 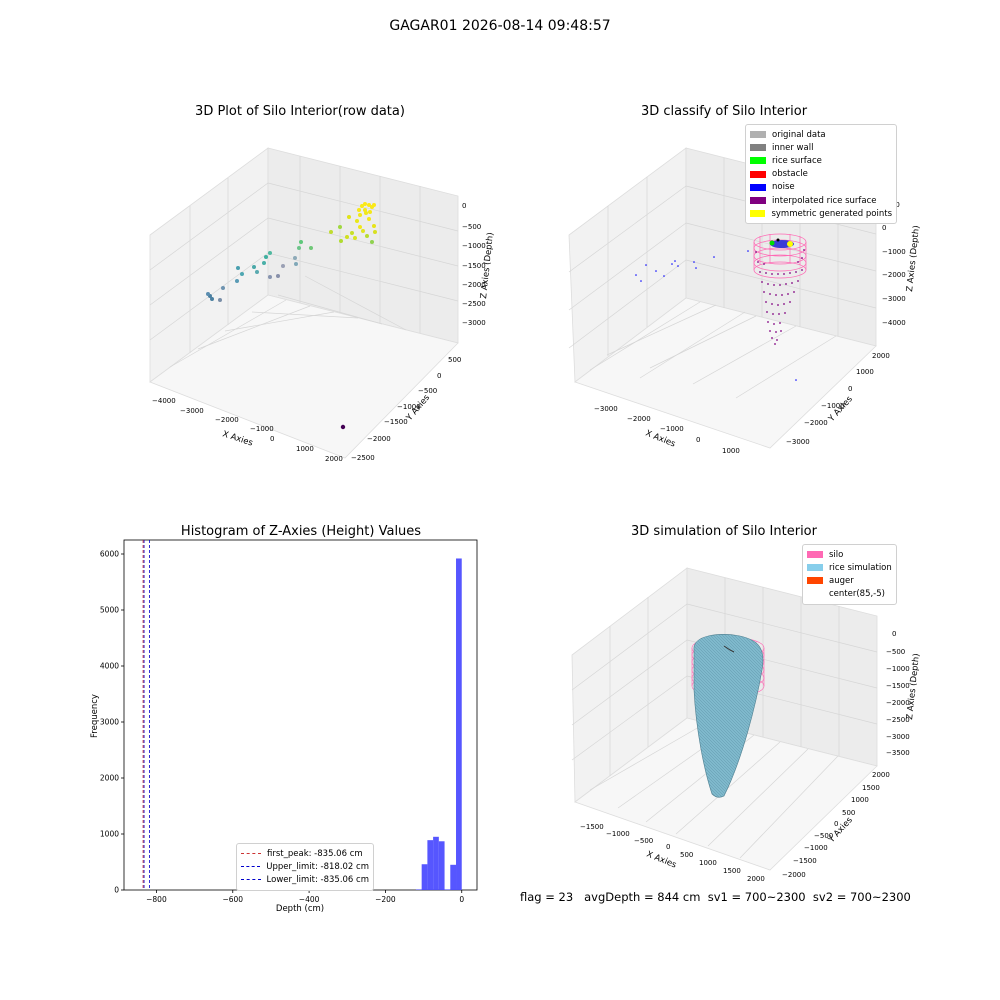 What do you see at coordinates (884, 228) in the screenshot?
I see `p2-ztick: 0` at bounding box center [884, 228].